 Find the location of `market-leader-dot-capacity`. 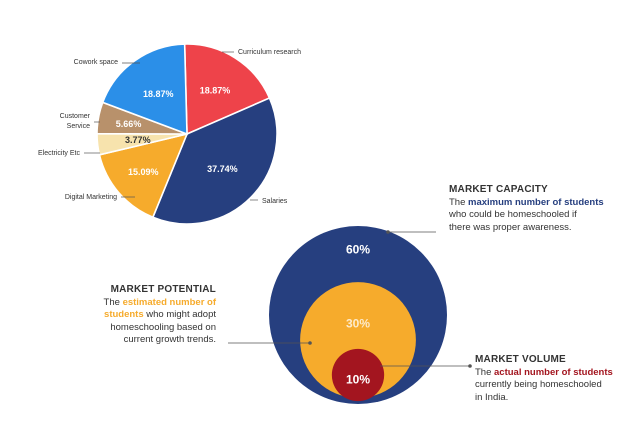

market-leader-dot-capacity is located at coordinates (388, 232).